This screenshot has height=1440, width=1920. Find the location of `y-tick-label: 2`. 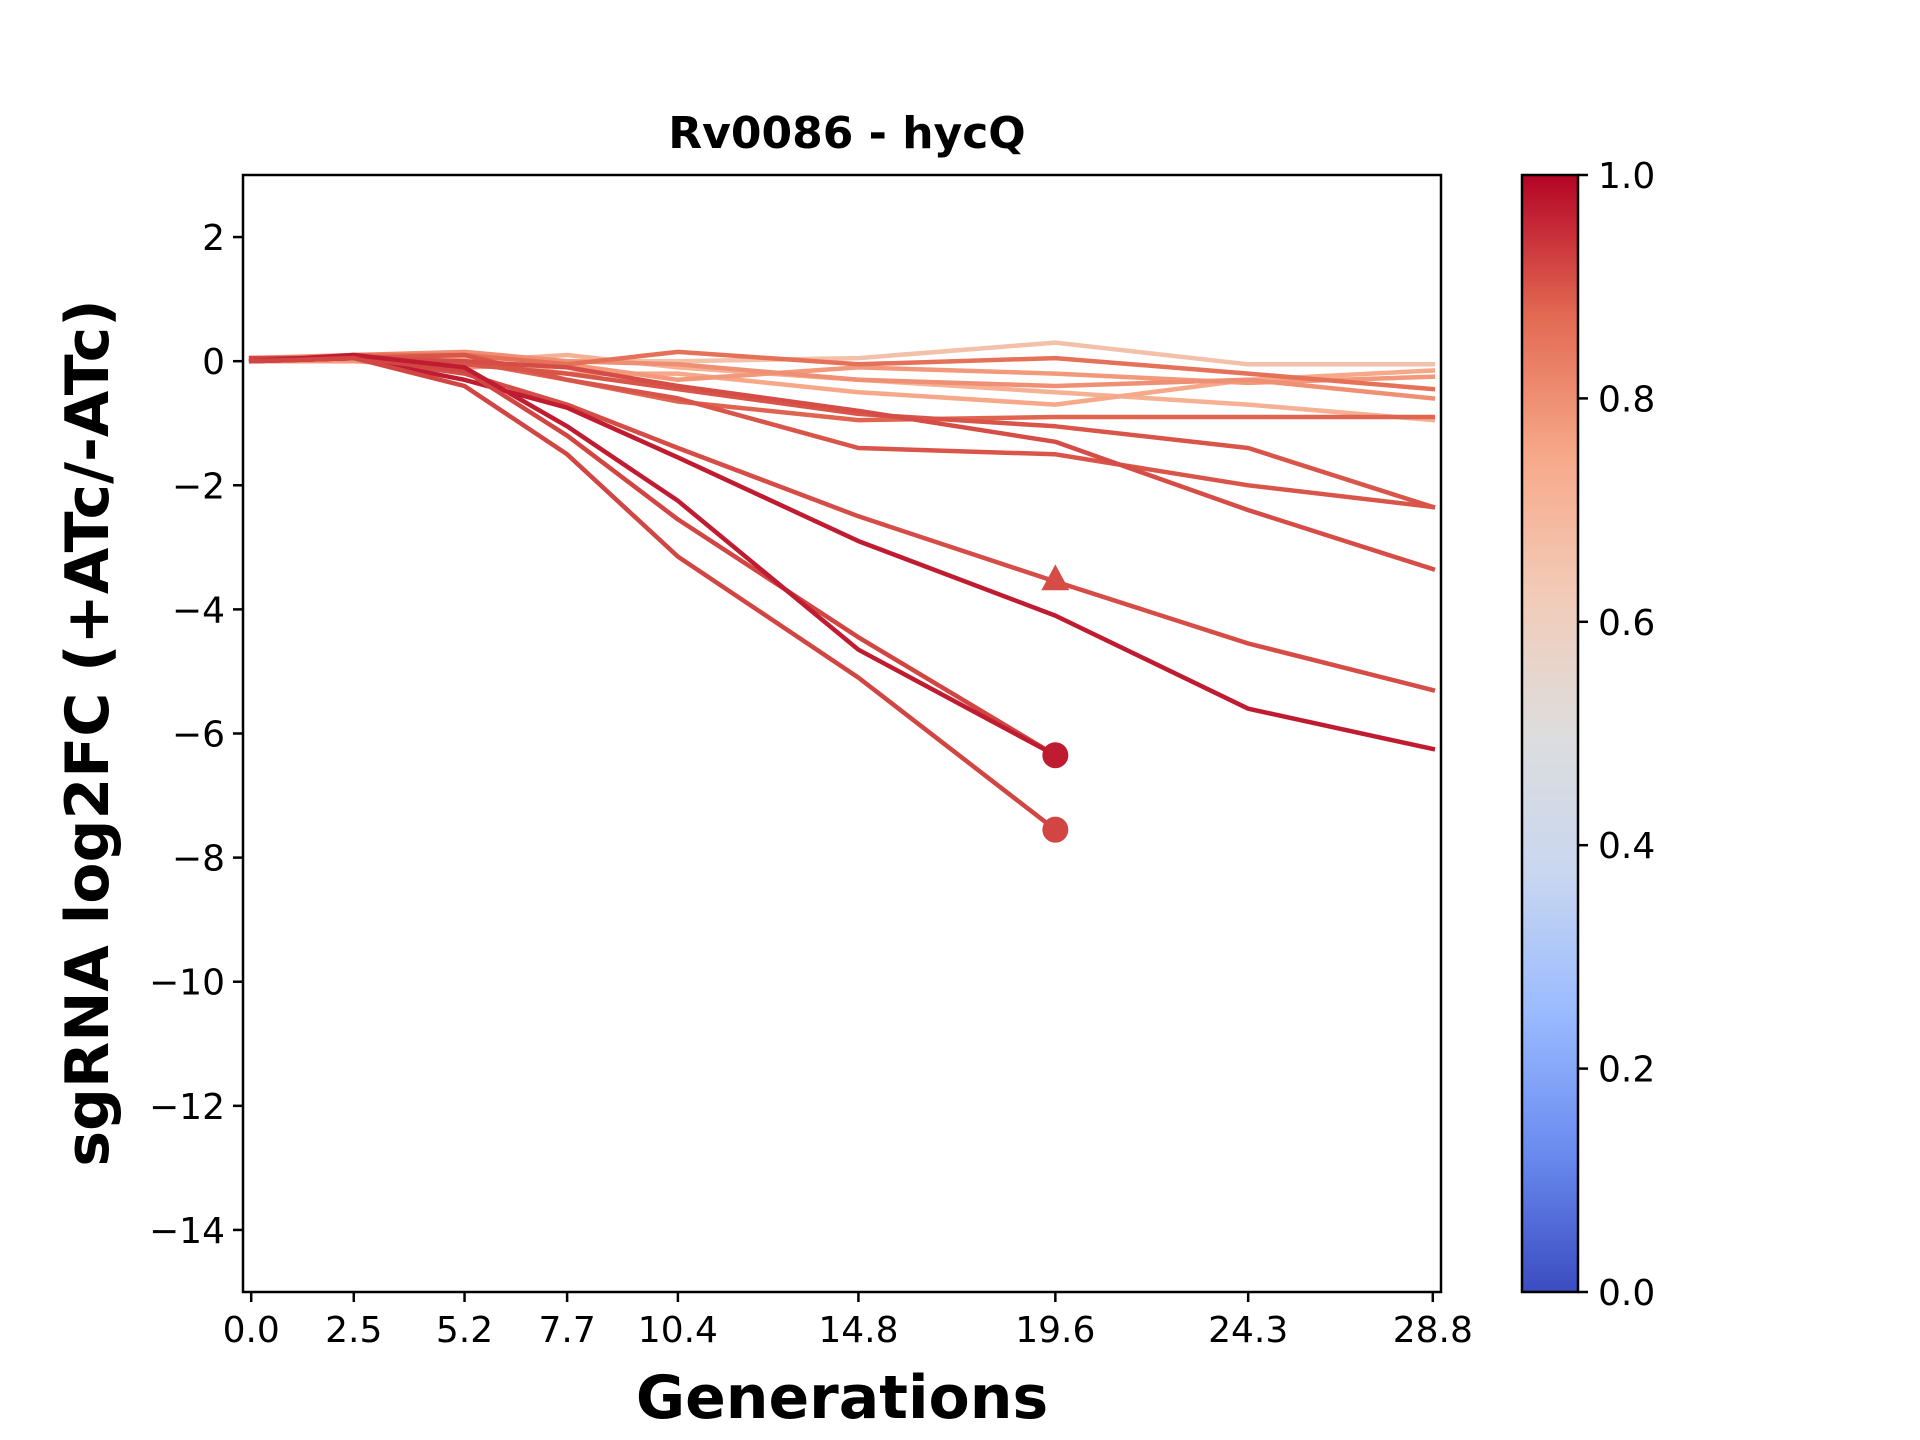

y-tick-label: 2 is located at coordinates (213, 238).